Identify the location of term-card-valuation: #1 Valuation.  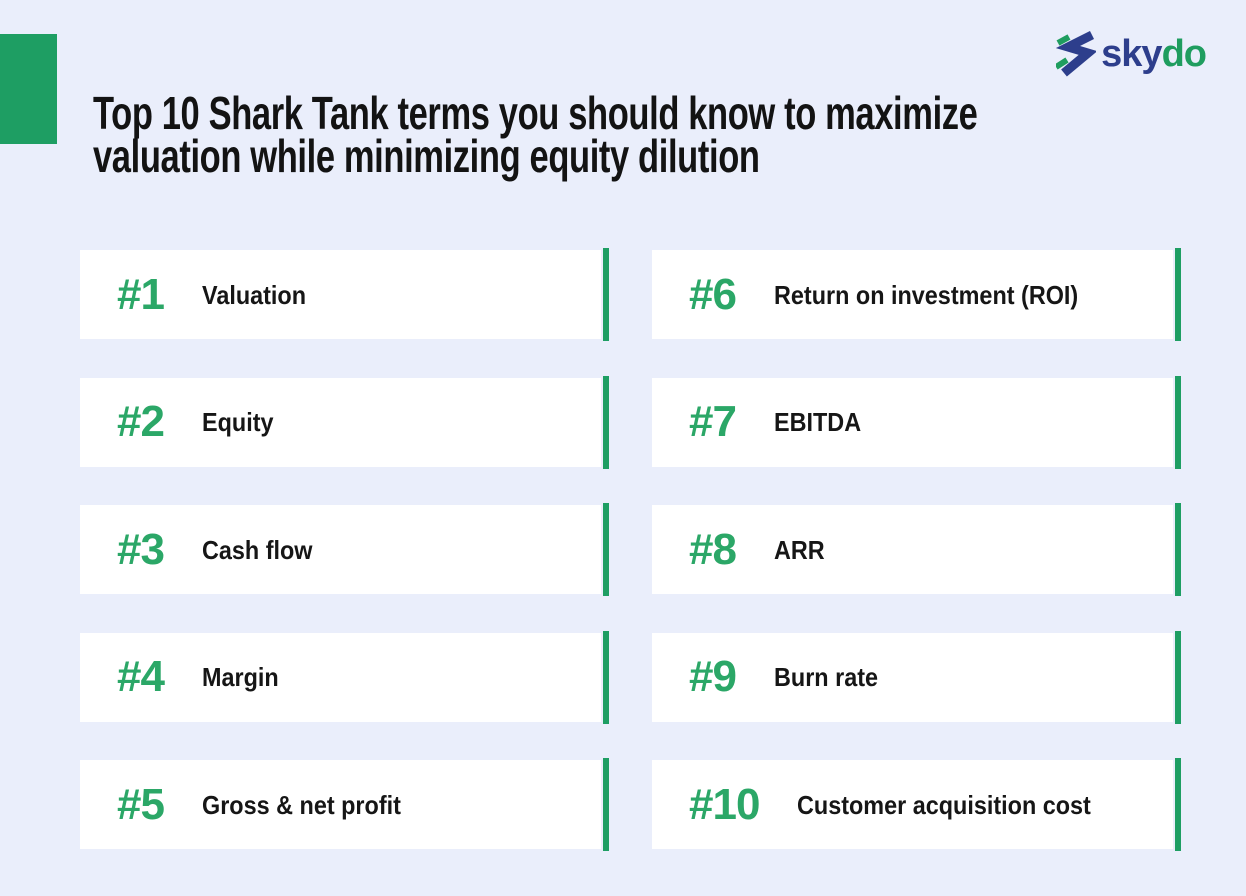
(344, 294).